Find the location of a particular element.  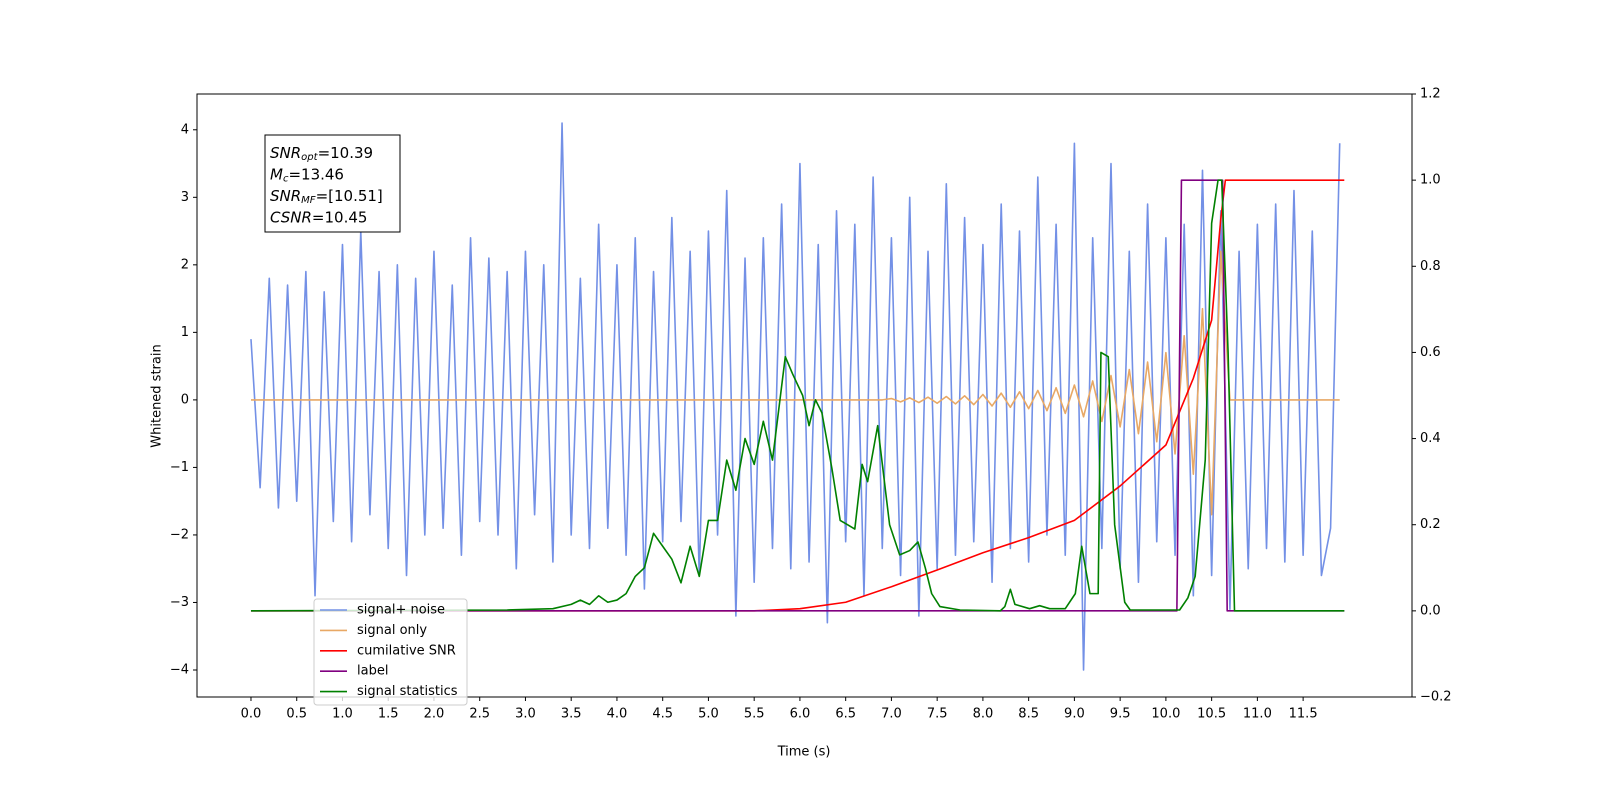

annotation-line: CSNR=10.45 is located at coordinates (318, 217).